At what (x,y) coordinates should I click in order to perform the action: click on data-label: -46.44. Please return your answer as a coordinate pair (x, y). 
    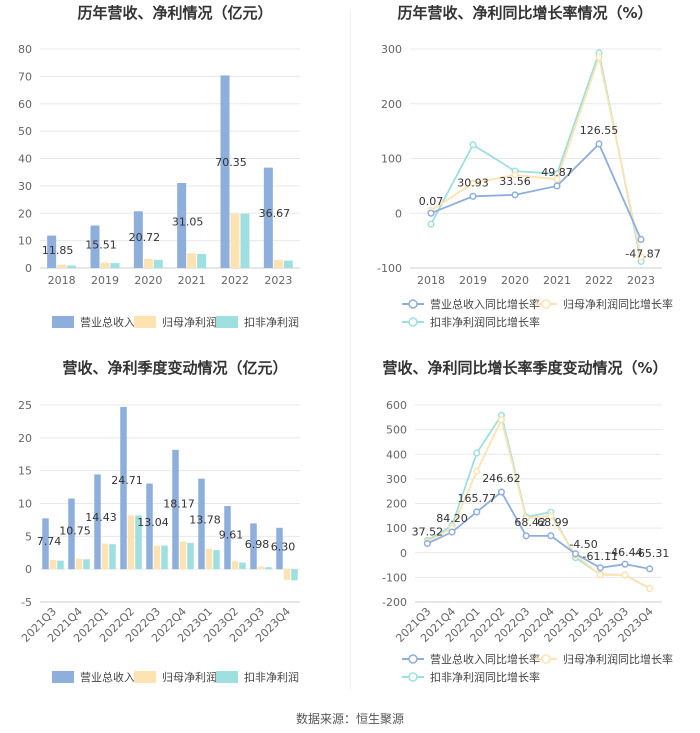
    Looking at the image, I should click on (624, 552).